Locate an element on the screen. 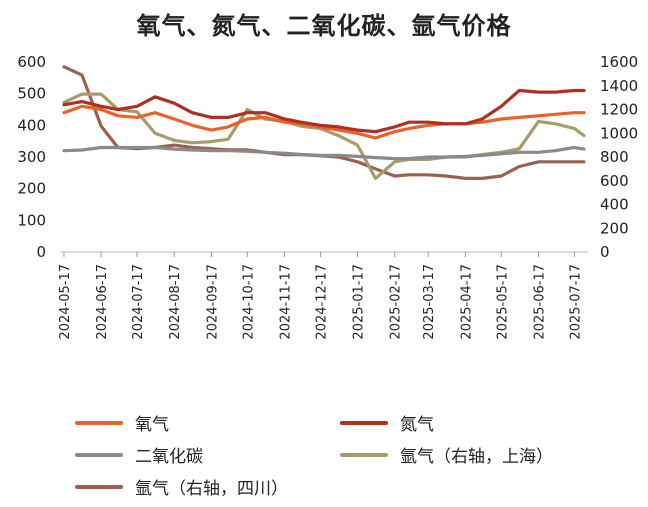  legend-label-nitrogen: 氮气 is located at coordinates (417, 425).